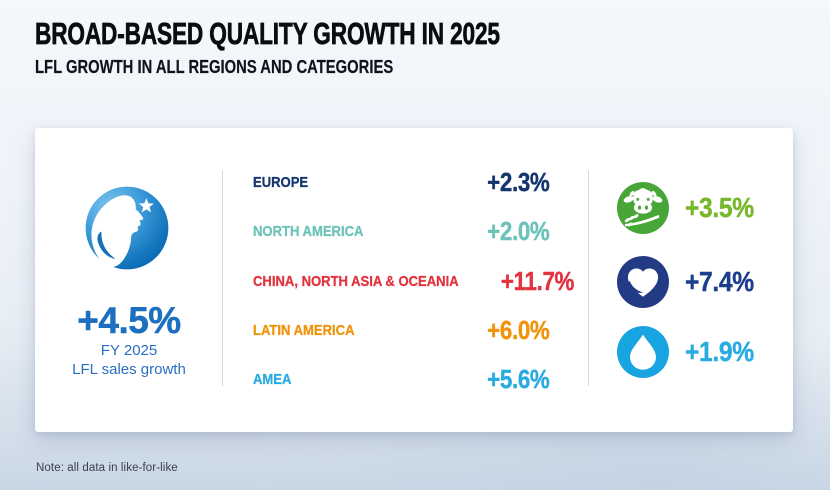  Describe the element at coordinates (401, 230) in the screenshot. I see `region-row-north-america: NORTH AMERICA +2.0%` at that location.